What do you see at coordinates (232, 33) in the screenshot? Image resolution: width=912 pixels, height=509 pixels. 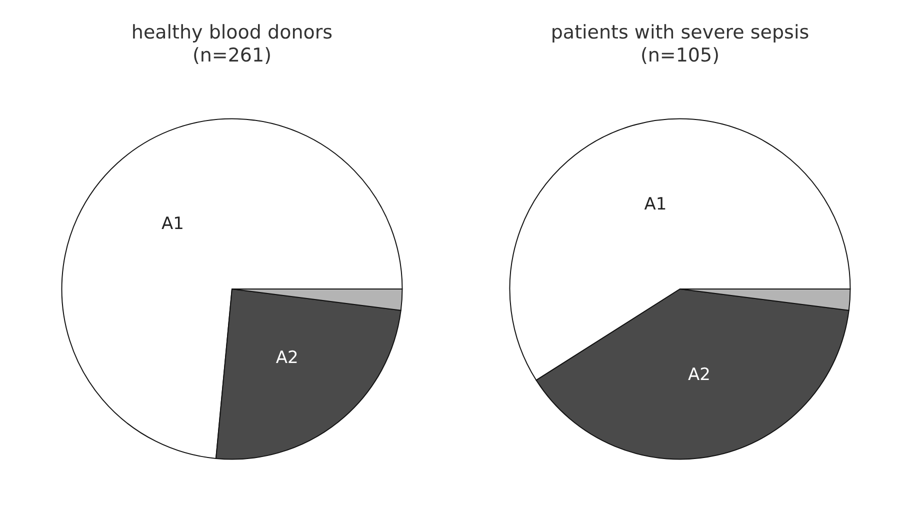 I see `chart-title: healthy blood donors` at bounding box center [232, 33].